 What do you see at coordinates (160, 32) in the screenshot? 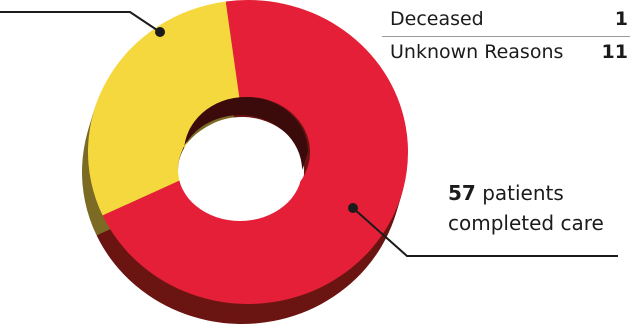
I see `leader-dot-yellow` at bounding box center [160, 32].